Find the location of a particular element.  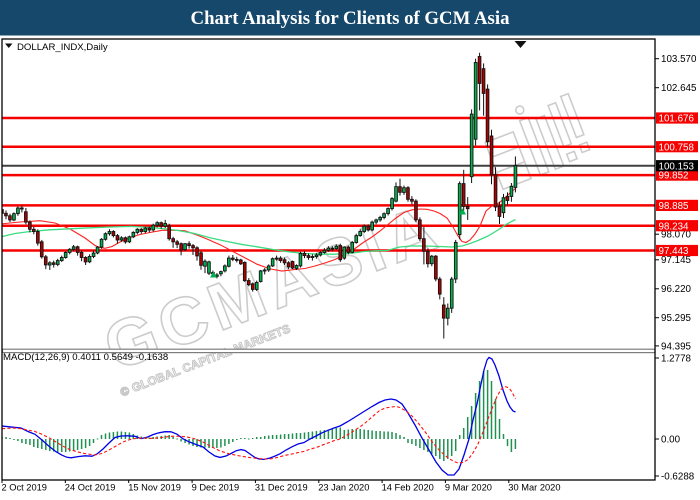

svg-text: 0.00 is located at coordinates (671, 439).